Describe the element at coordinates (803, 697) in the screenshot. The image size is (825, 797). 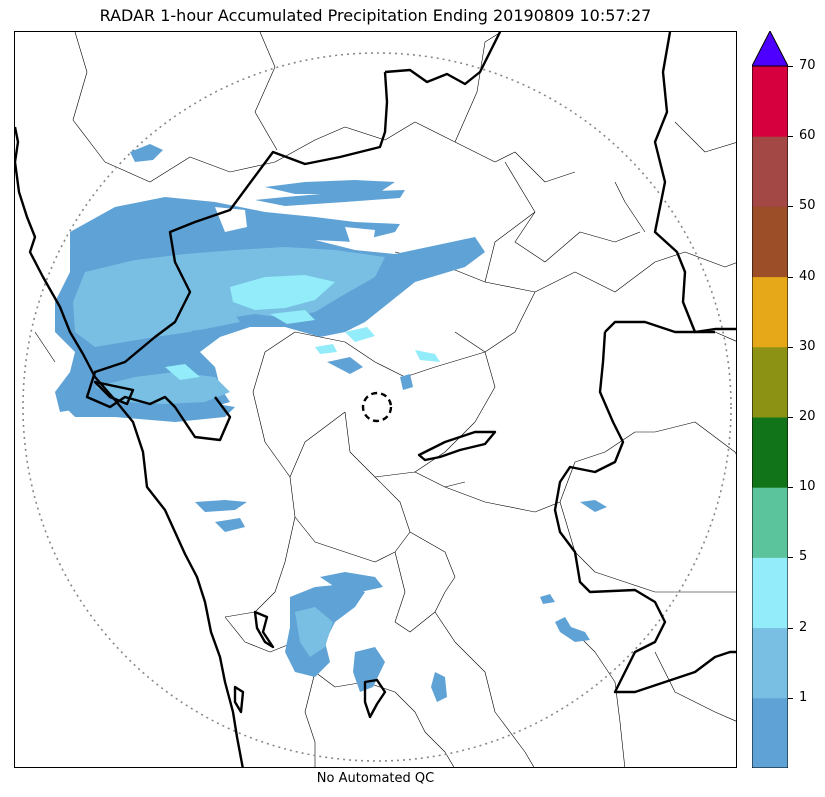
I see `colorbar-tick-label: 1` at that location.